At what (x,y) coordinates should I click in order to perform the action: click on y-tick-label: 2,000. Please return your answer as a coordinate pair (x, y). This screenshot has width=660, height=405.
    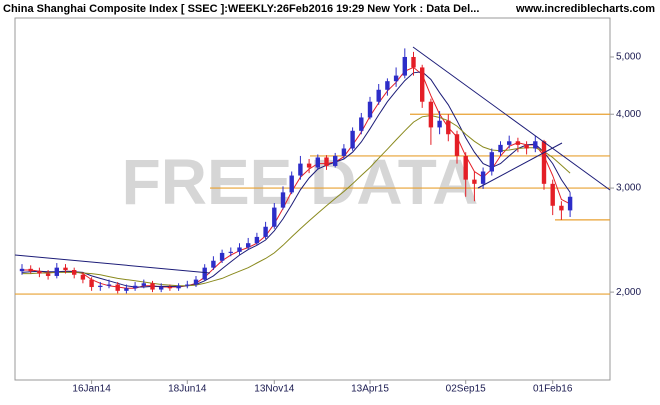
    Looking at the image, I should click on (628, 292).